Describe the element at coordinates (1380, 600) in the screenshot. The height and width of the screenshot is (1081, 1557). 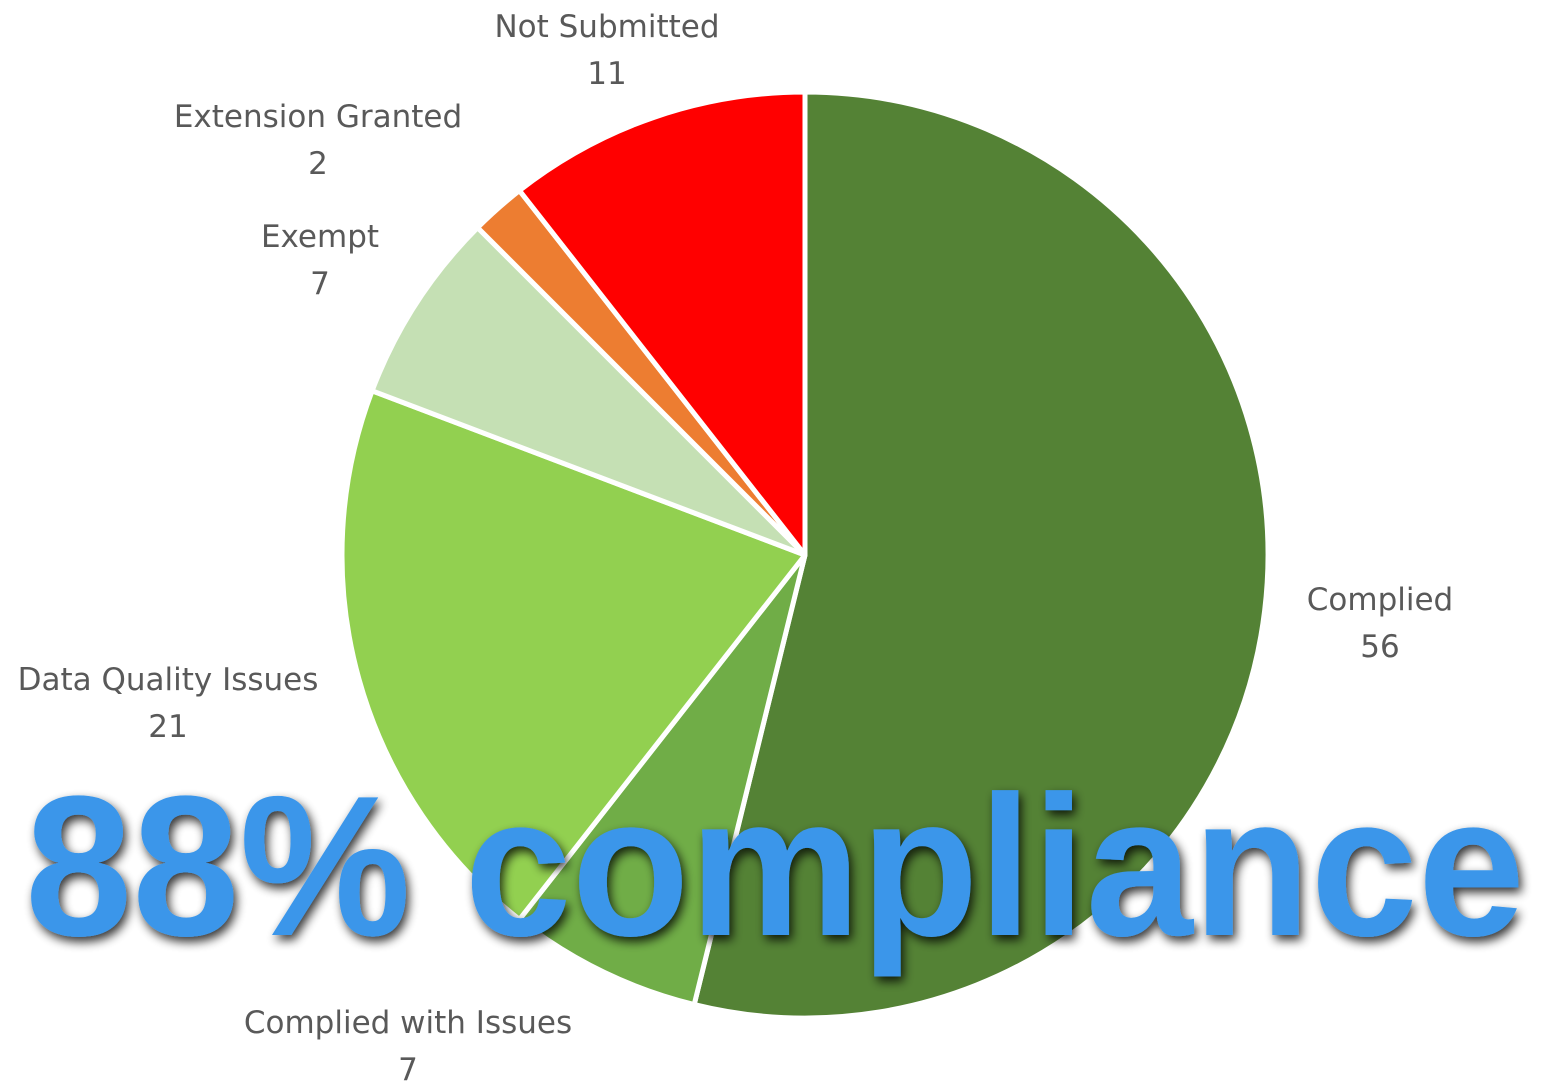
I see `slice-label: Complied` at that location.